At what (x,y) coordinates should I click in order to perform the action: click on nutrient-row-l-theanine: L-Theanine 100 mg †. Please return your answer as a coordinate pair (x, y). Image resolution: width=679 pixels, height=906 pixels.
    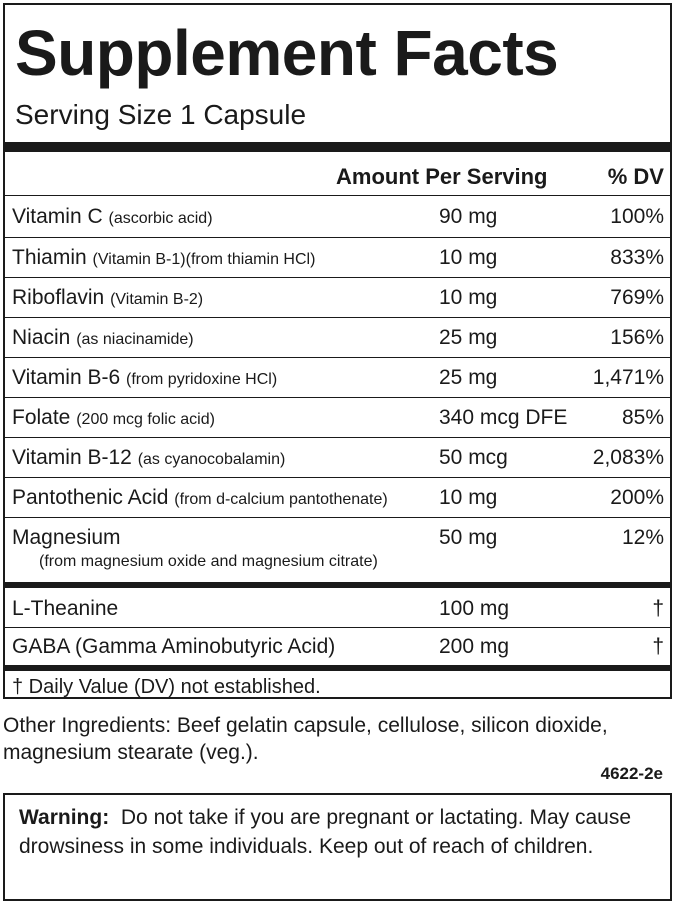
    Looking at the image, I should click on (337, 608).